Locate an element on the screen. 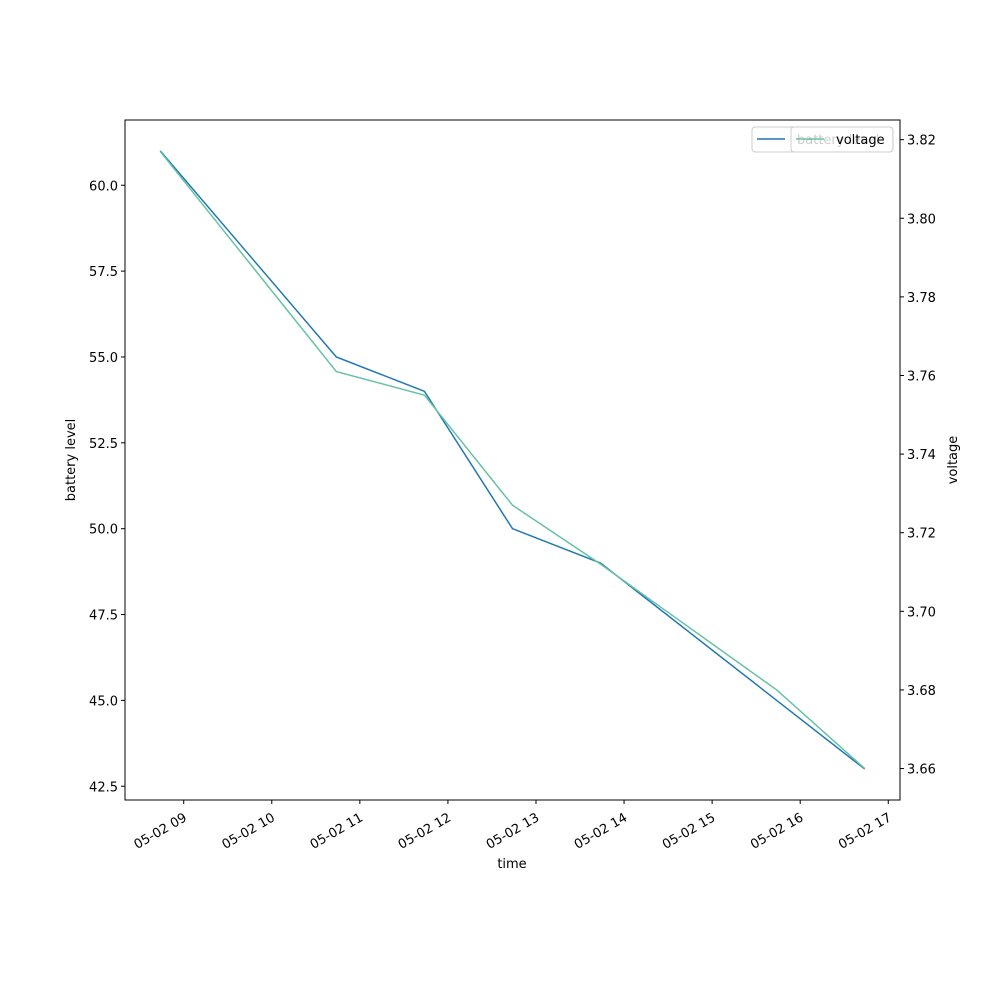 This screenshot has height=1000, width=1000. legend: voltage is located at coordinates (842, 139).